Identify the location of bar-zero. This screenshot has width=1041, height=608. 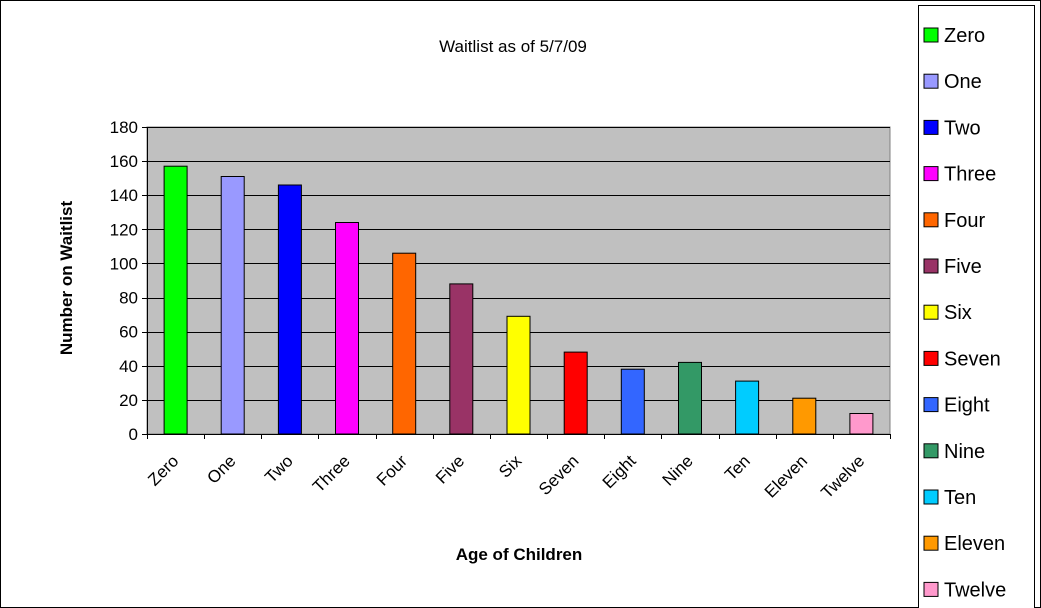
(175, 300).